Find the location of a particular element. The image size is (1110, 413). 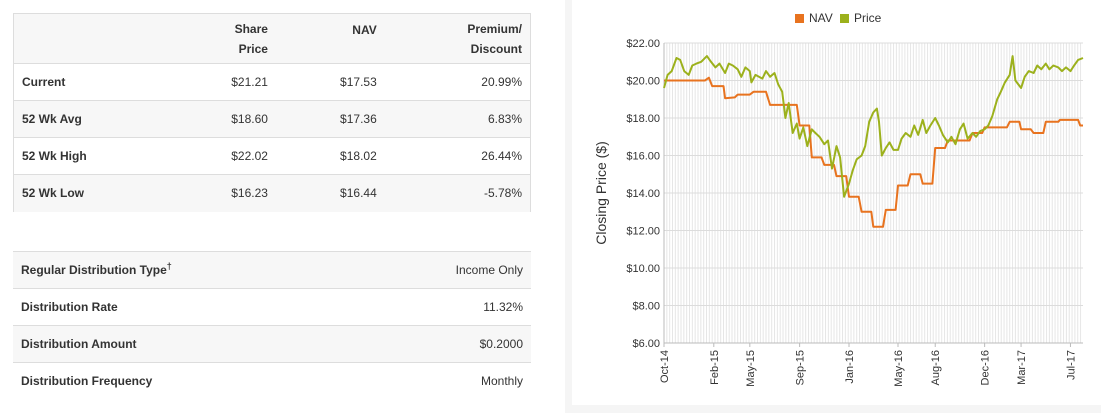

series-line-nav is located at coordinates (873, 152).